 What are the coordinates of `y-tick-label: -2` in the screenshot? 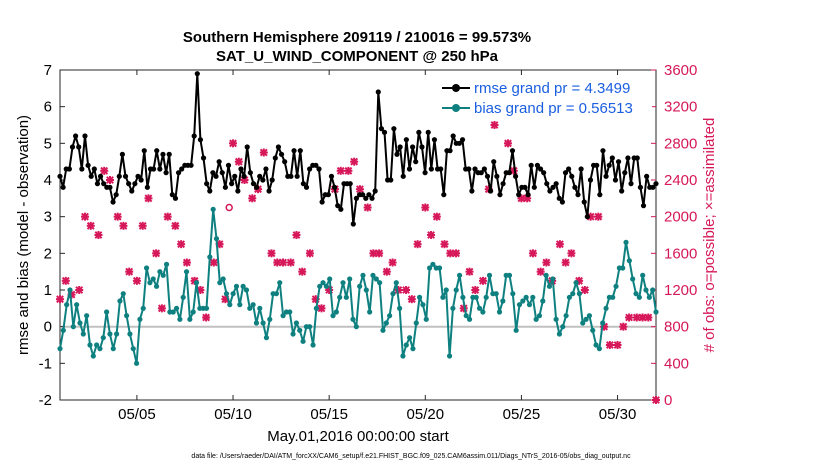 It's located at (45, 400).